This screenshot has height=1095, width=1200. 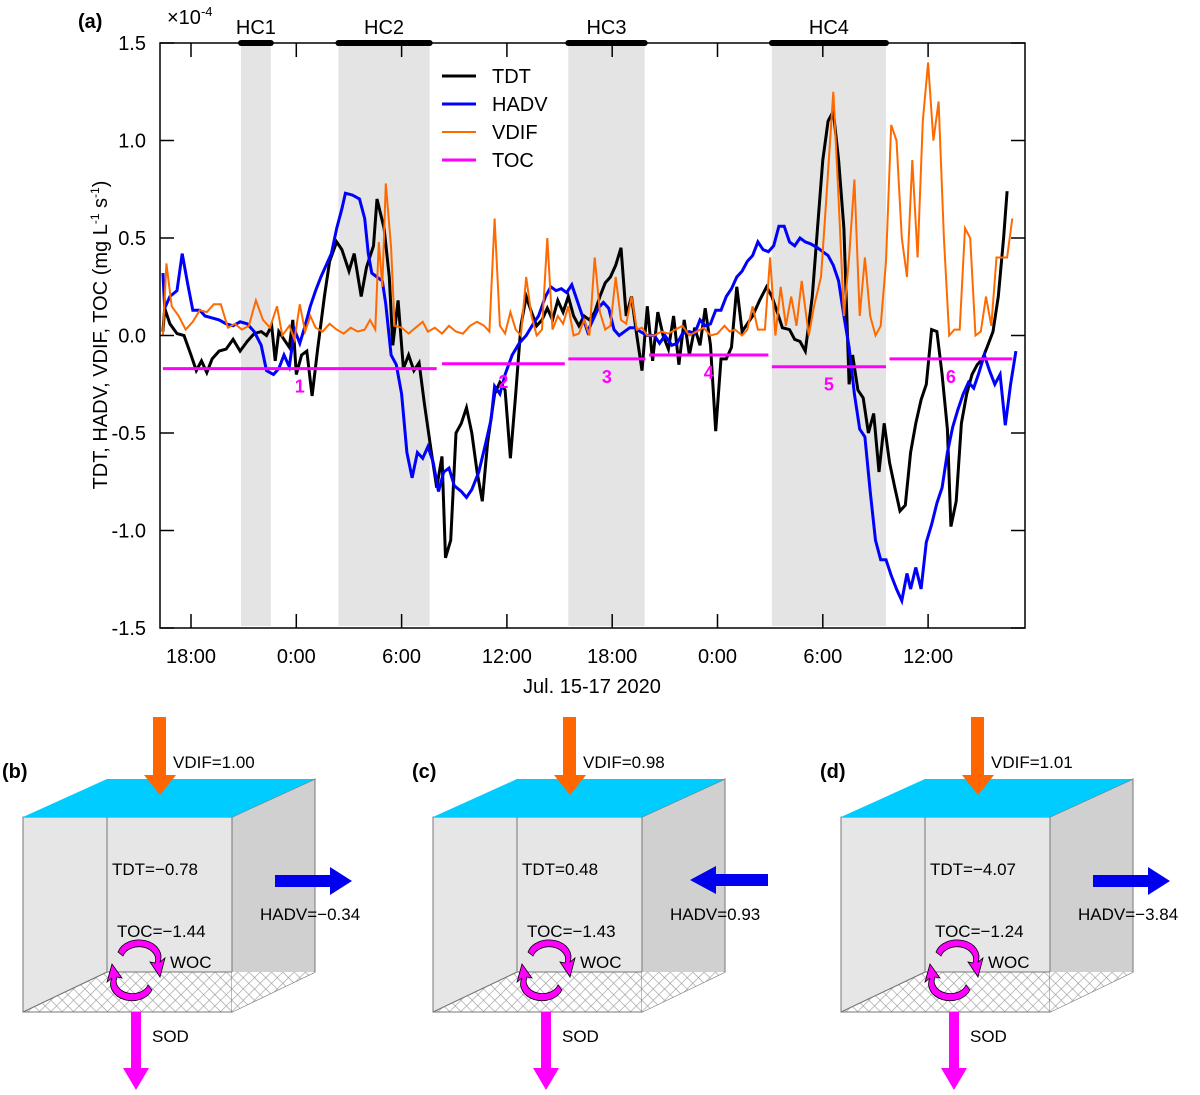 What do you see at coordinates (951, 377) in the screenshot?
I see `toc-segment-label-6: 6` at bounding box center [951, 377].